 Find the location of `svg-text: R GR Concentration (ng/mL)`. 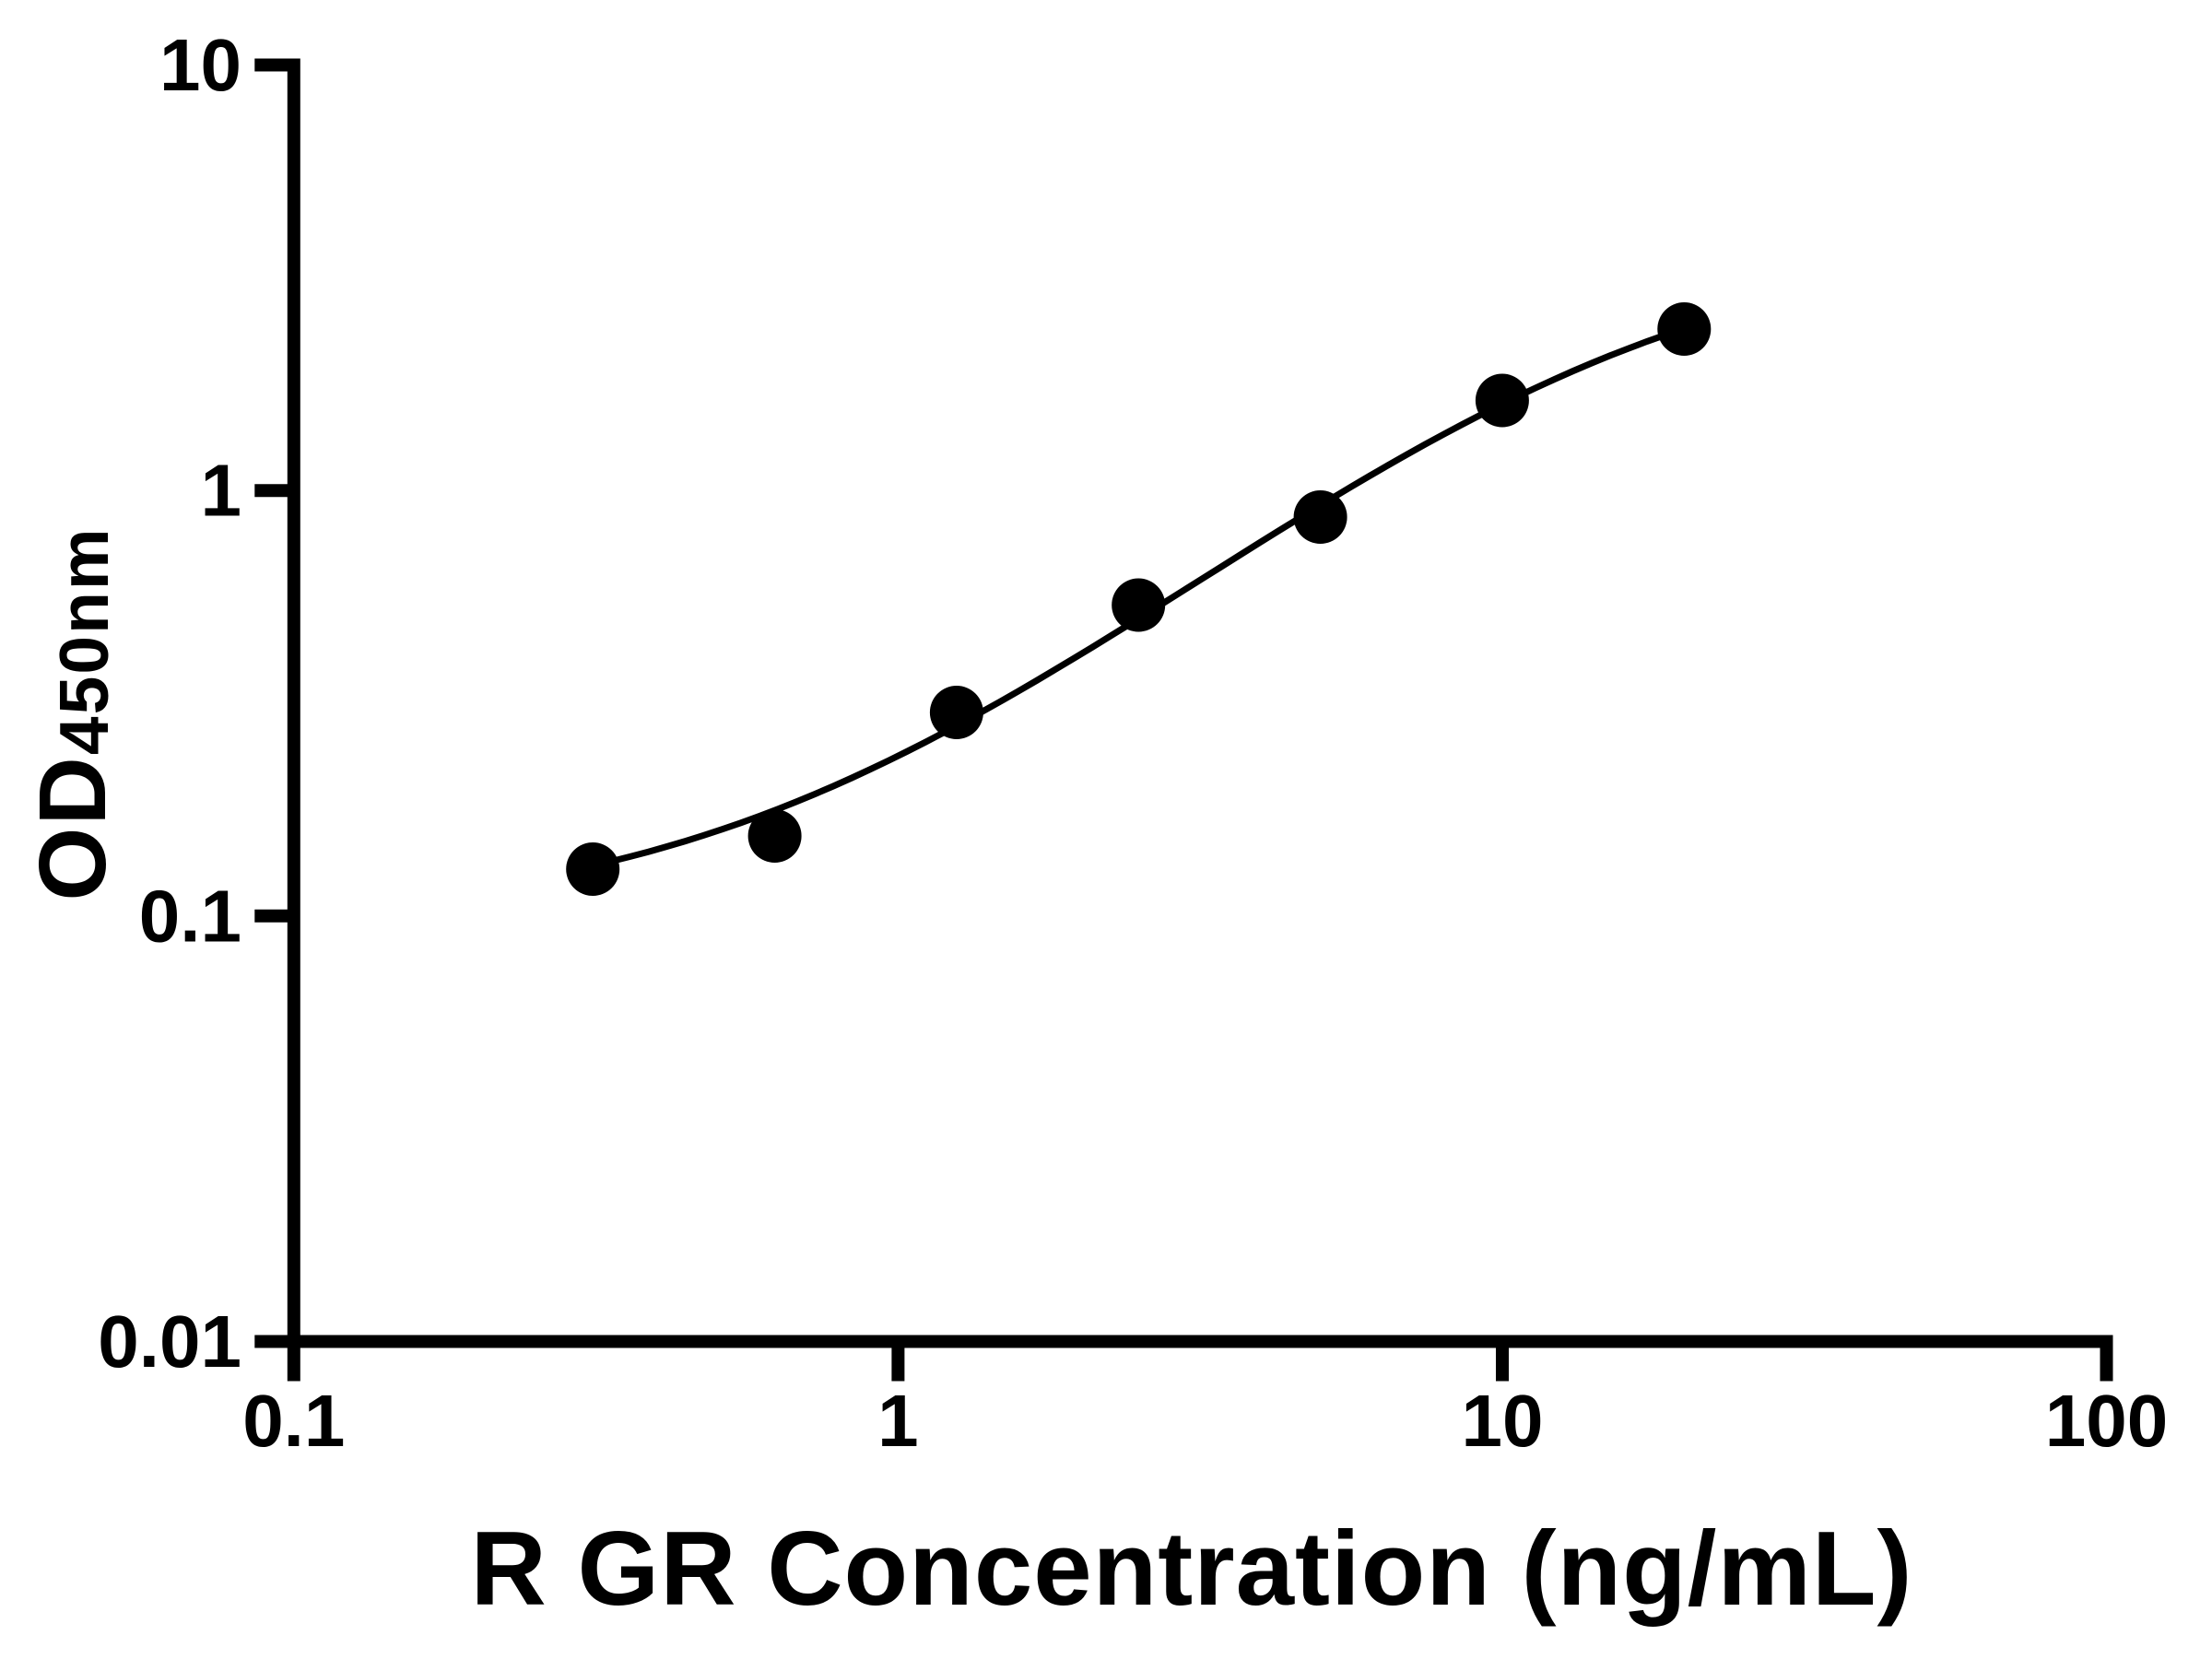

svg-text: R GR Concentration (ng/mL) is located at coordinates (1192, 1569).